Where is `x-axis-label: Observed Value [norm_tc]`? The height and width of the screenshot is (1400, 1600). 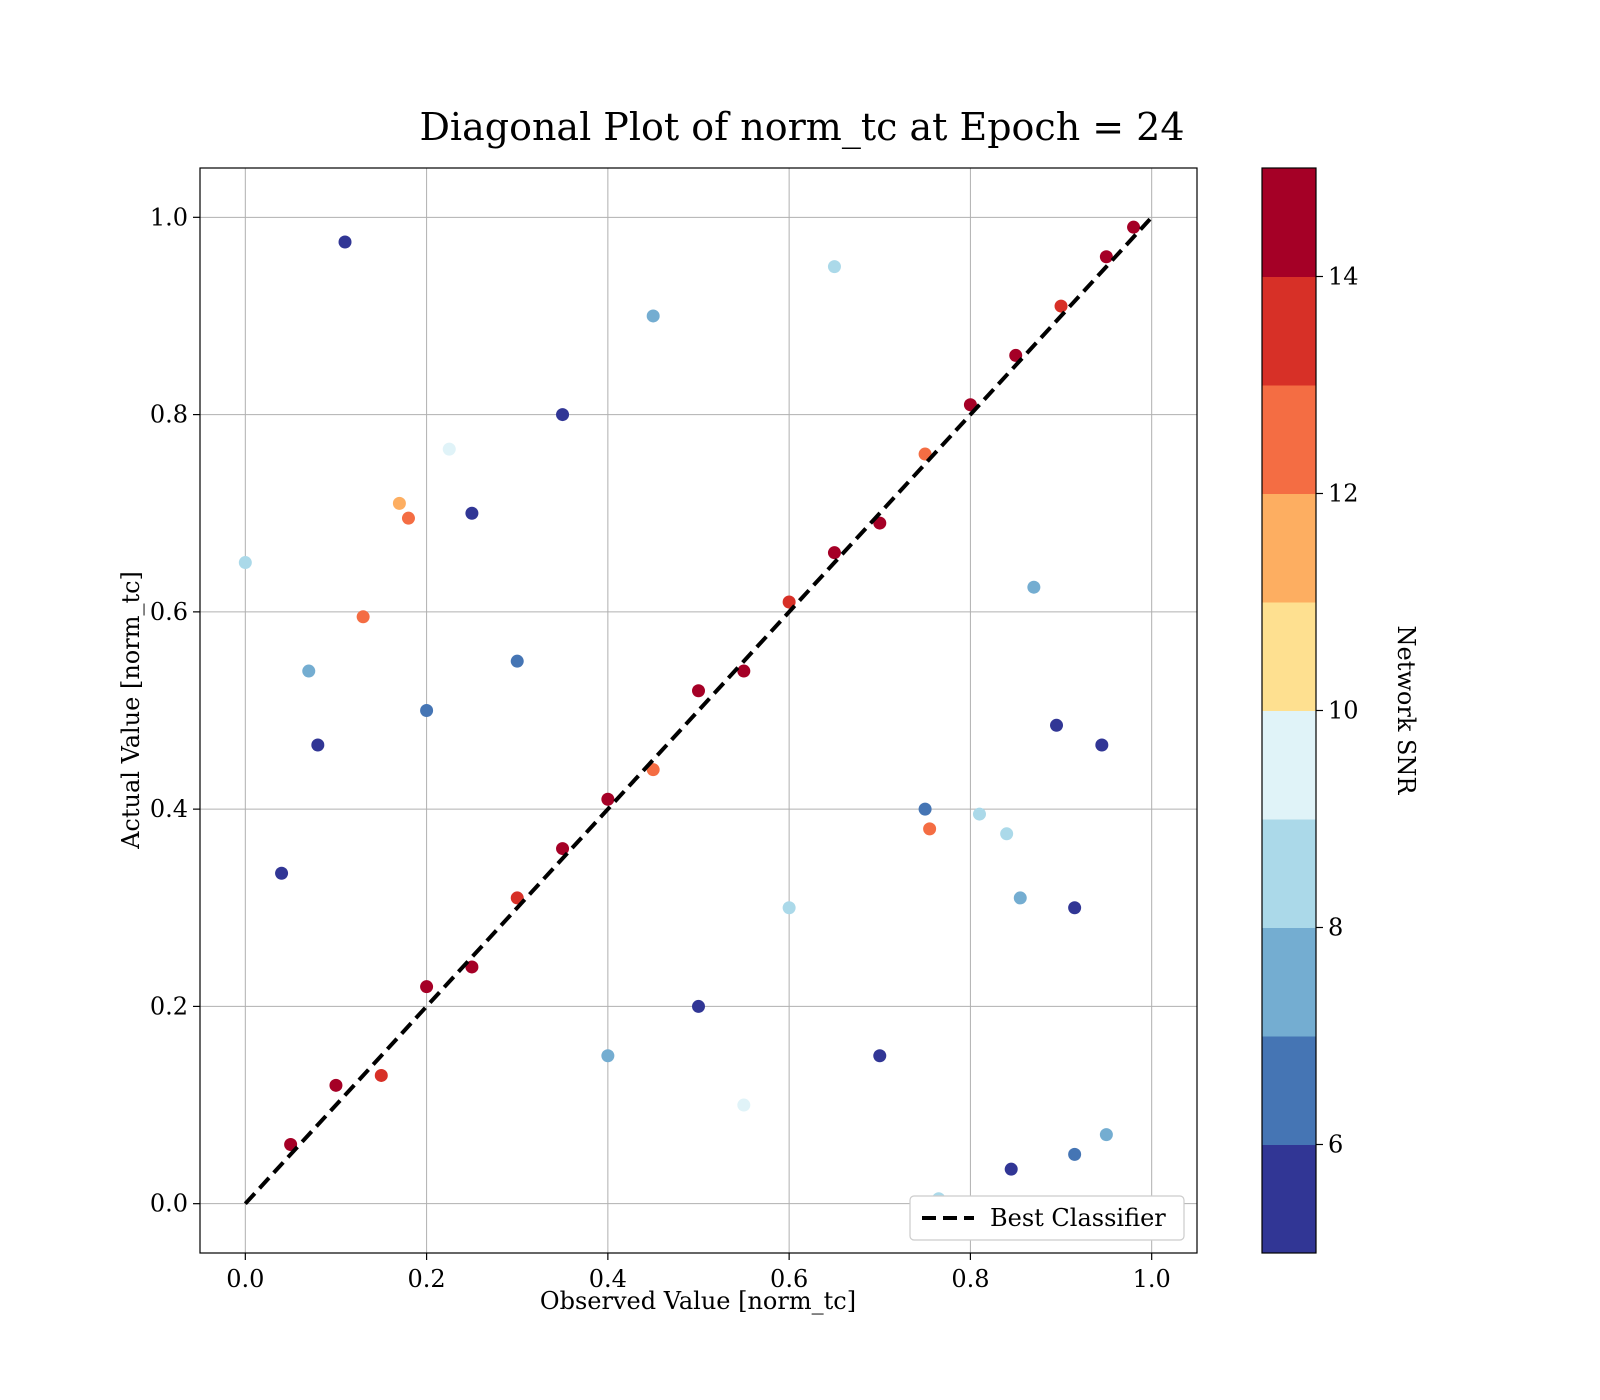 x-axis-label: Observed Value [norm_tc] is located at coordinates (698, 1301).